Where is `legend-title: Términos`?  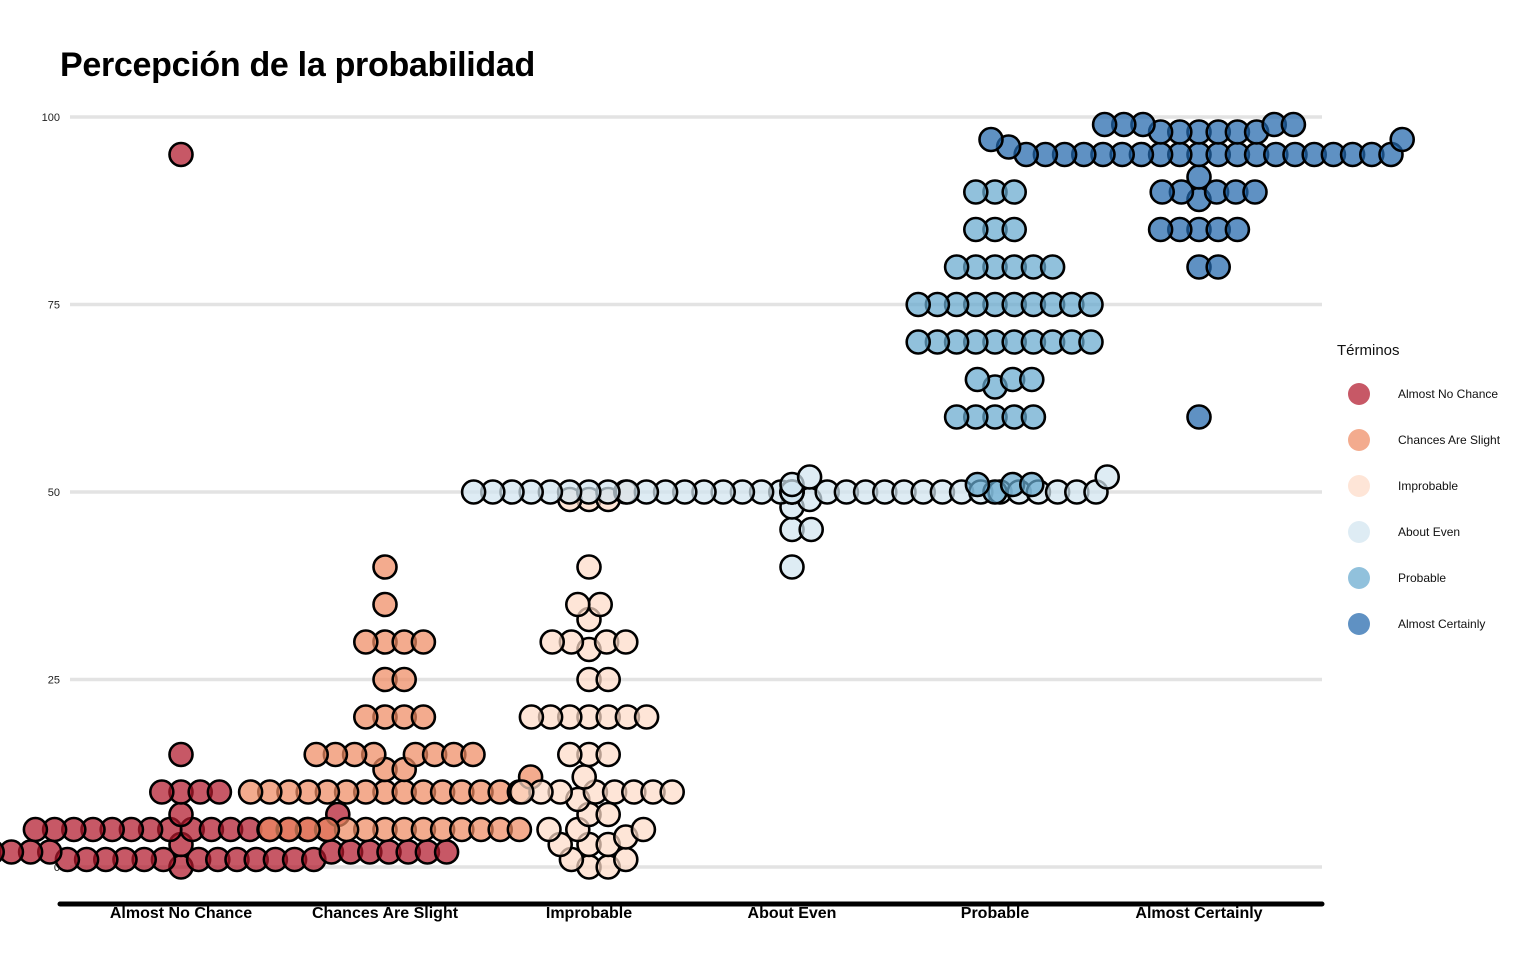
legend-title: Términos is located at coordinates (1368, 350).